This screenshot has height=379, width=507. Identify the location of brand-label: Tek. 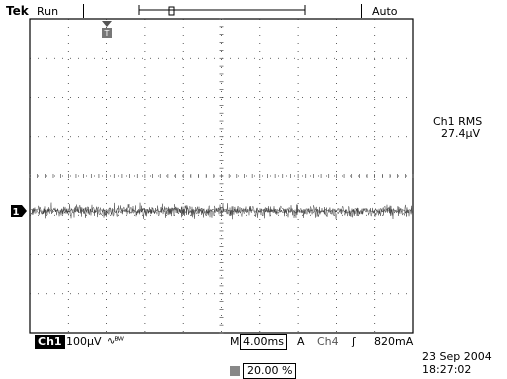
(17, 11).